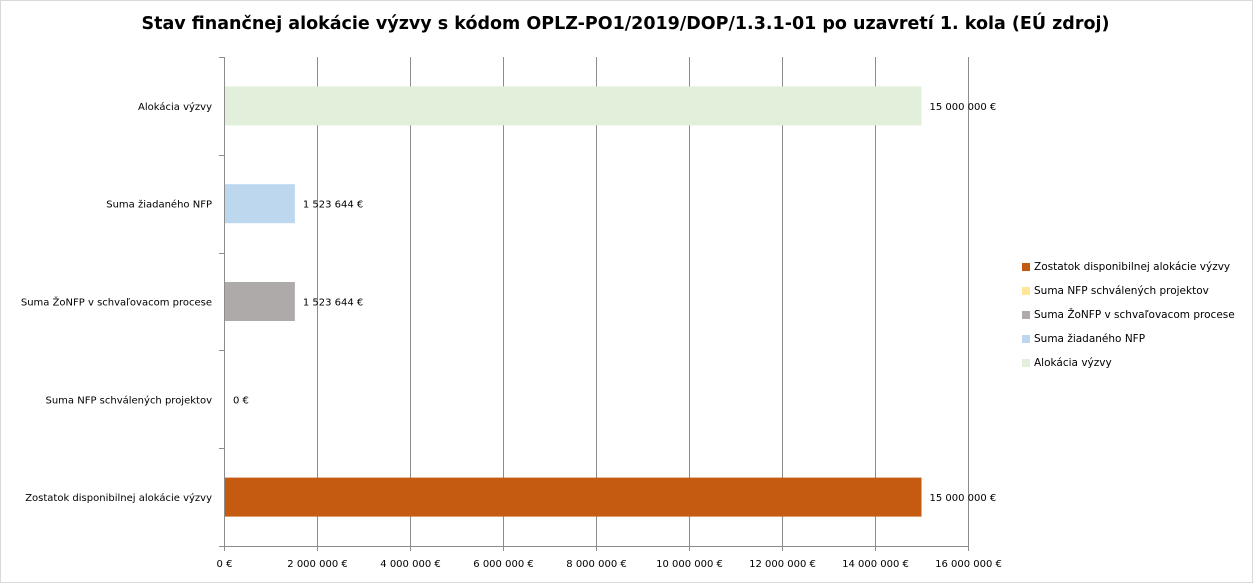 Image resolution: width=1253 pixels, height=583 pixels. What do you see at coordinates (118, 498) in the screenshot?
I see `y-category-label: Zostatok disponibilnej alokácie výzvy` at bounding box center [118, 498].